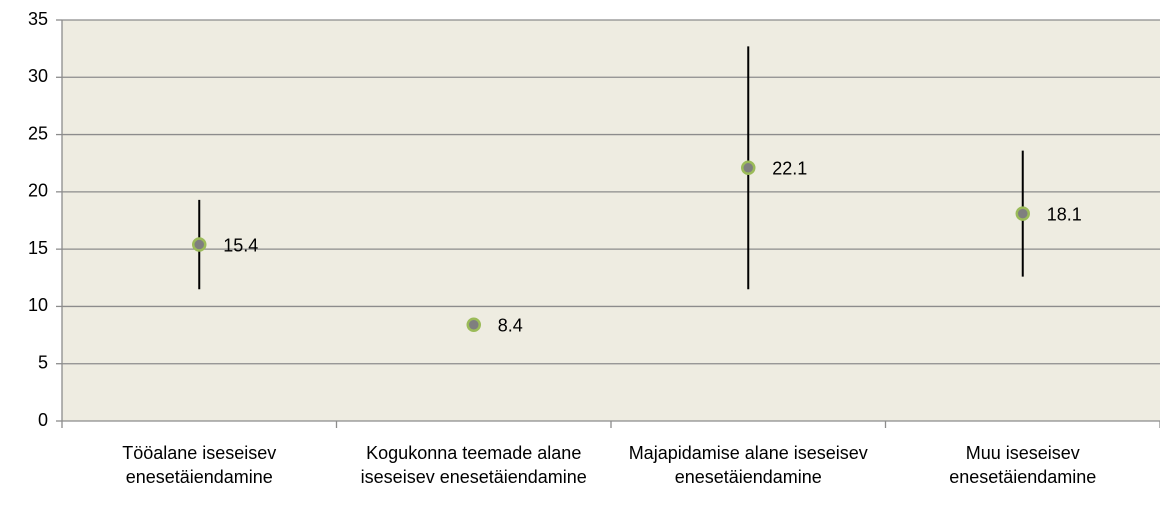 This screenshot has width=1160, height=530. I want to click on y-tick-label: 20, so click(38, 191).